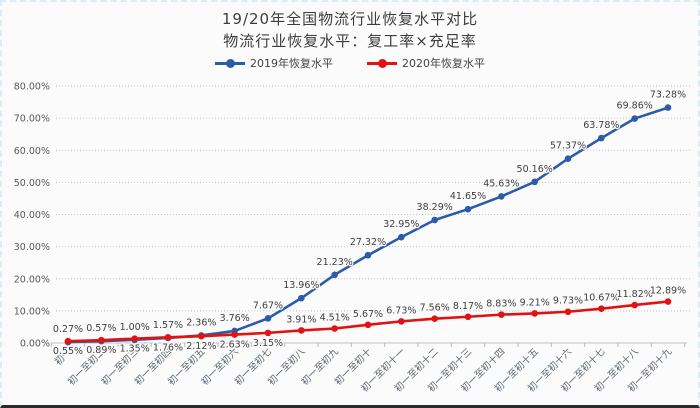 The height and width of the screenshot is (408, 700). I want to click on data-label-2019: 27.32%, so click(368, 242).